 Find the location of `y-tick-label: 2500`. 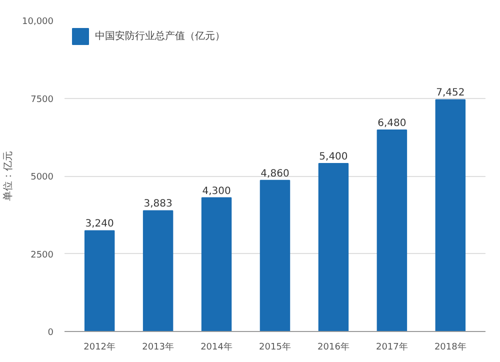

y-tick-label: 2500 is located at coordinates (42, 255).